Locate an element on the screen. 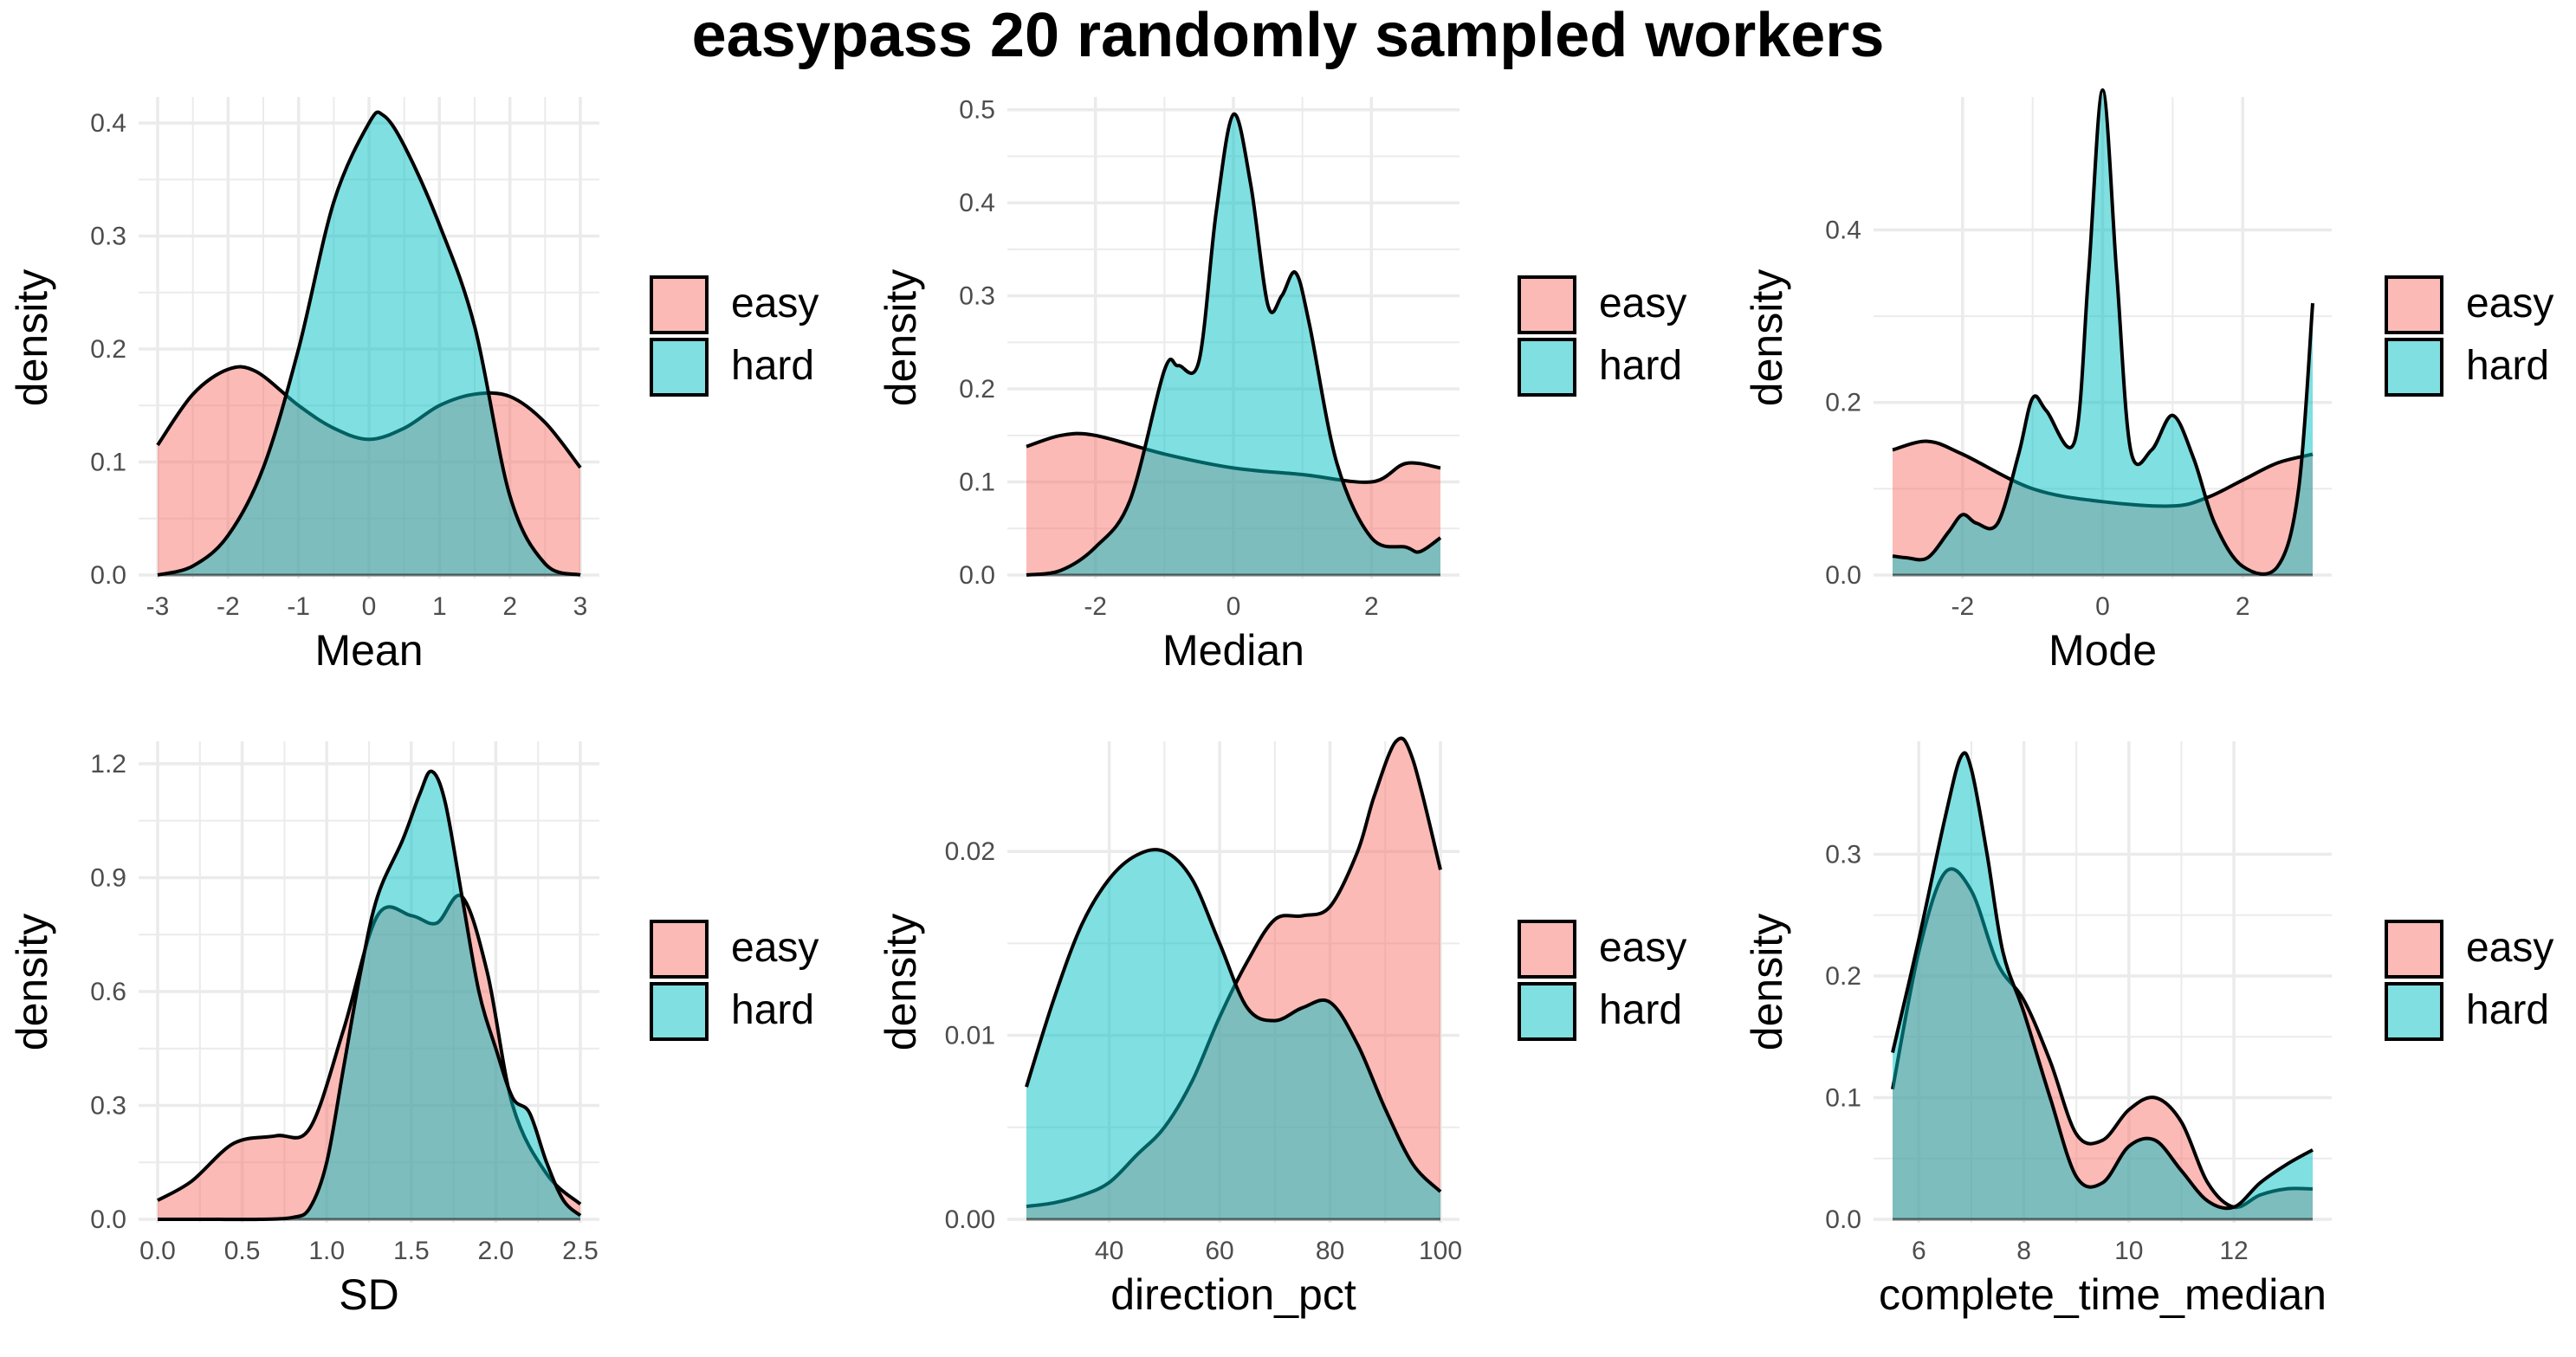 This screenshot has width=2576, height=1357. x-tick-label: 3 is located at coordinates (580, 606).